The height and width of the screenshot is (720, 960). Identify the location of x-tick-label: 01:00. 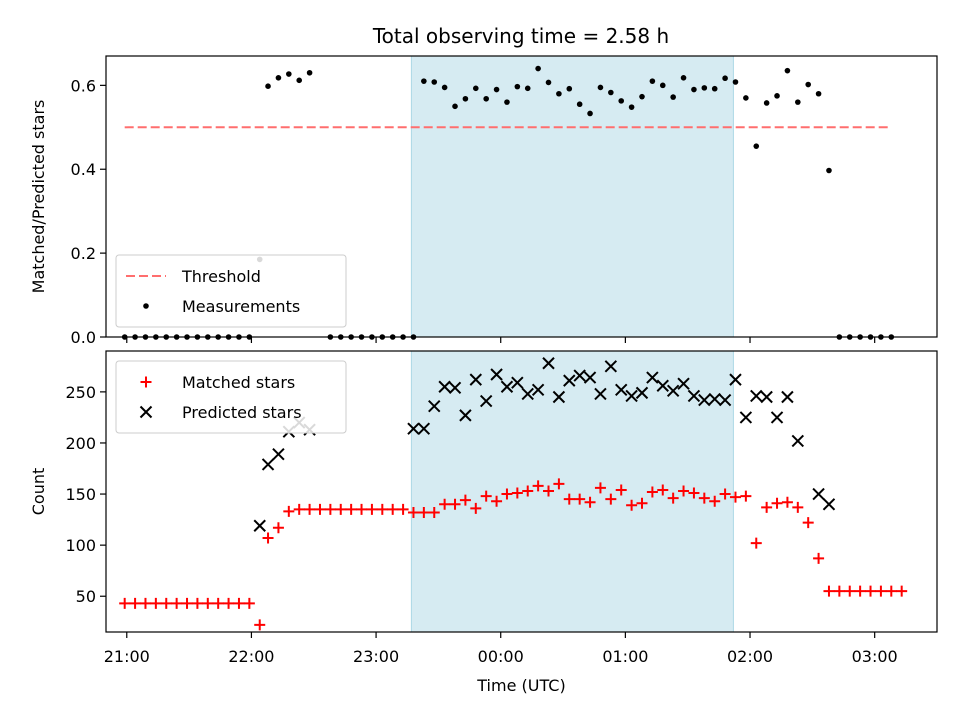
(625, 656).